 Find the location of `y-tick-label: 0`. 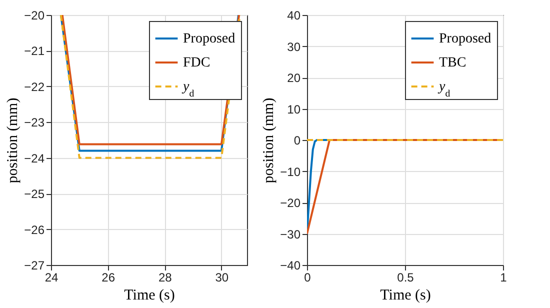

y-tick-label: 0 is located at coordinates (297, 141).